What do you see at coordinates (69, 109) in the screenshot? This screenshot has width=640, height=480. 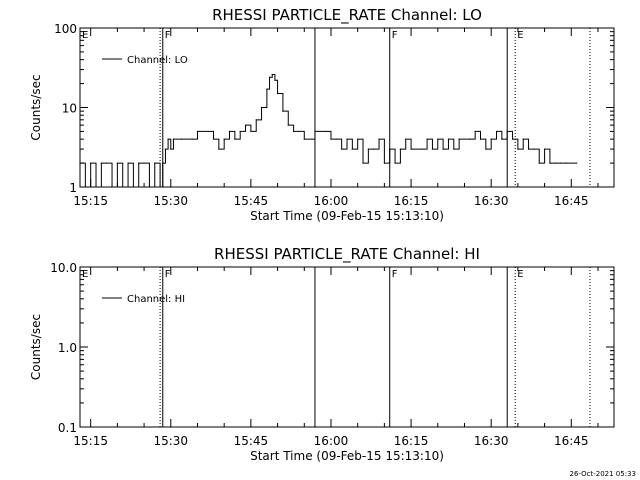 I see `y-tick-label: 10` at bounding box center [69, 109].